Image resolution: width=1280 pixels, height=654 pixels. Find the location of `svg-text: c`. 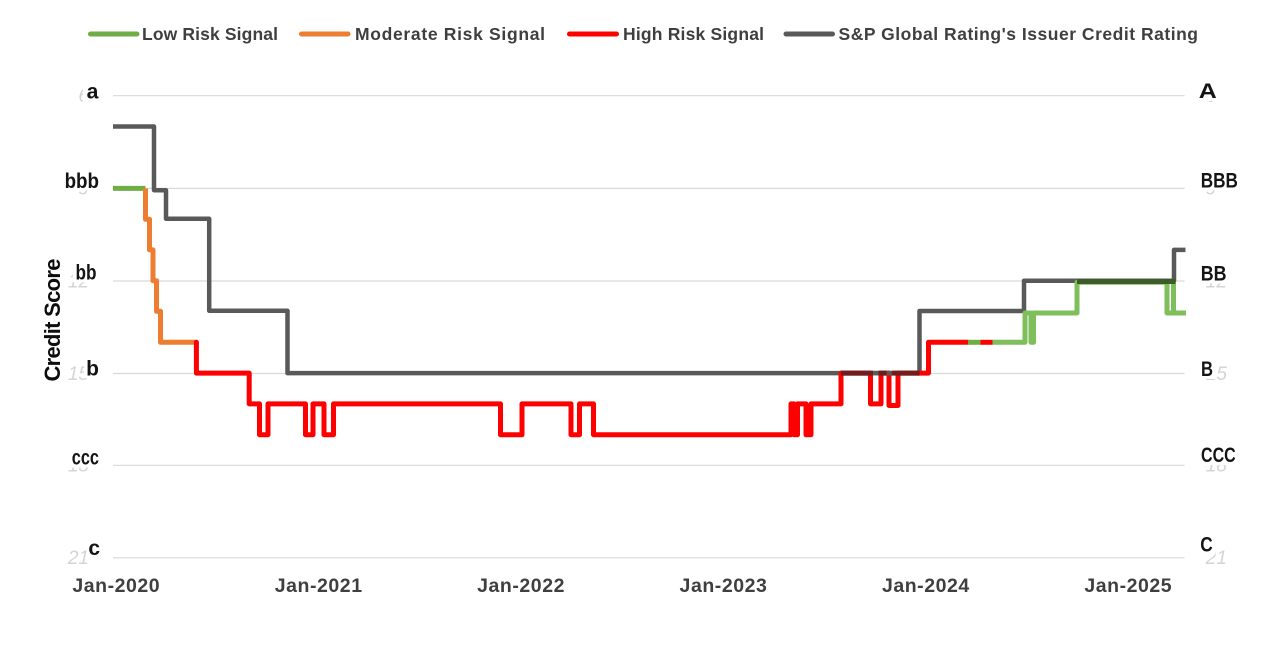

svg-text: c is located at coordinates (94, 548).